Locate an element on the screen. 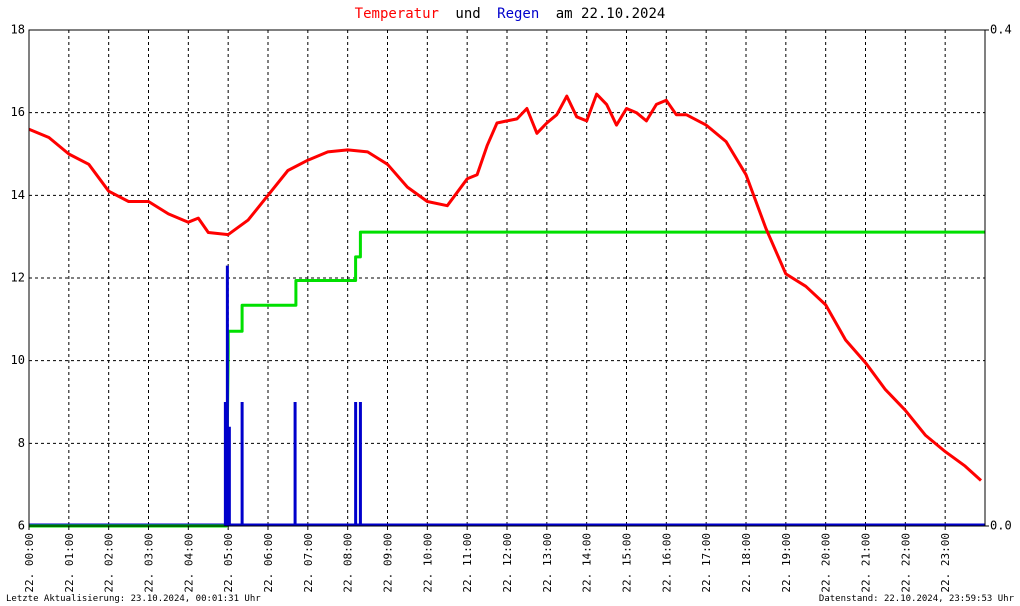 The image size is (1020, 606). x-tick-label: 22. 23:00 is located at coordinates (945, 563).